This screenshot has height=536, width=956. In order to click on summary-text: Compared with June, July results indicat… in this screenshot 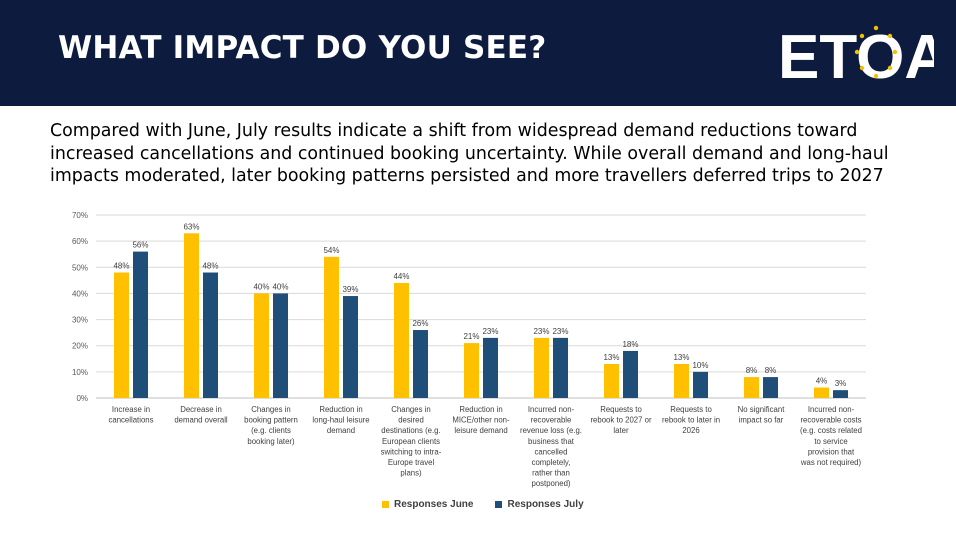, I will do `click(469, 153)`.